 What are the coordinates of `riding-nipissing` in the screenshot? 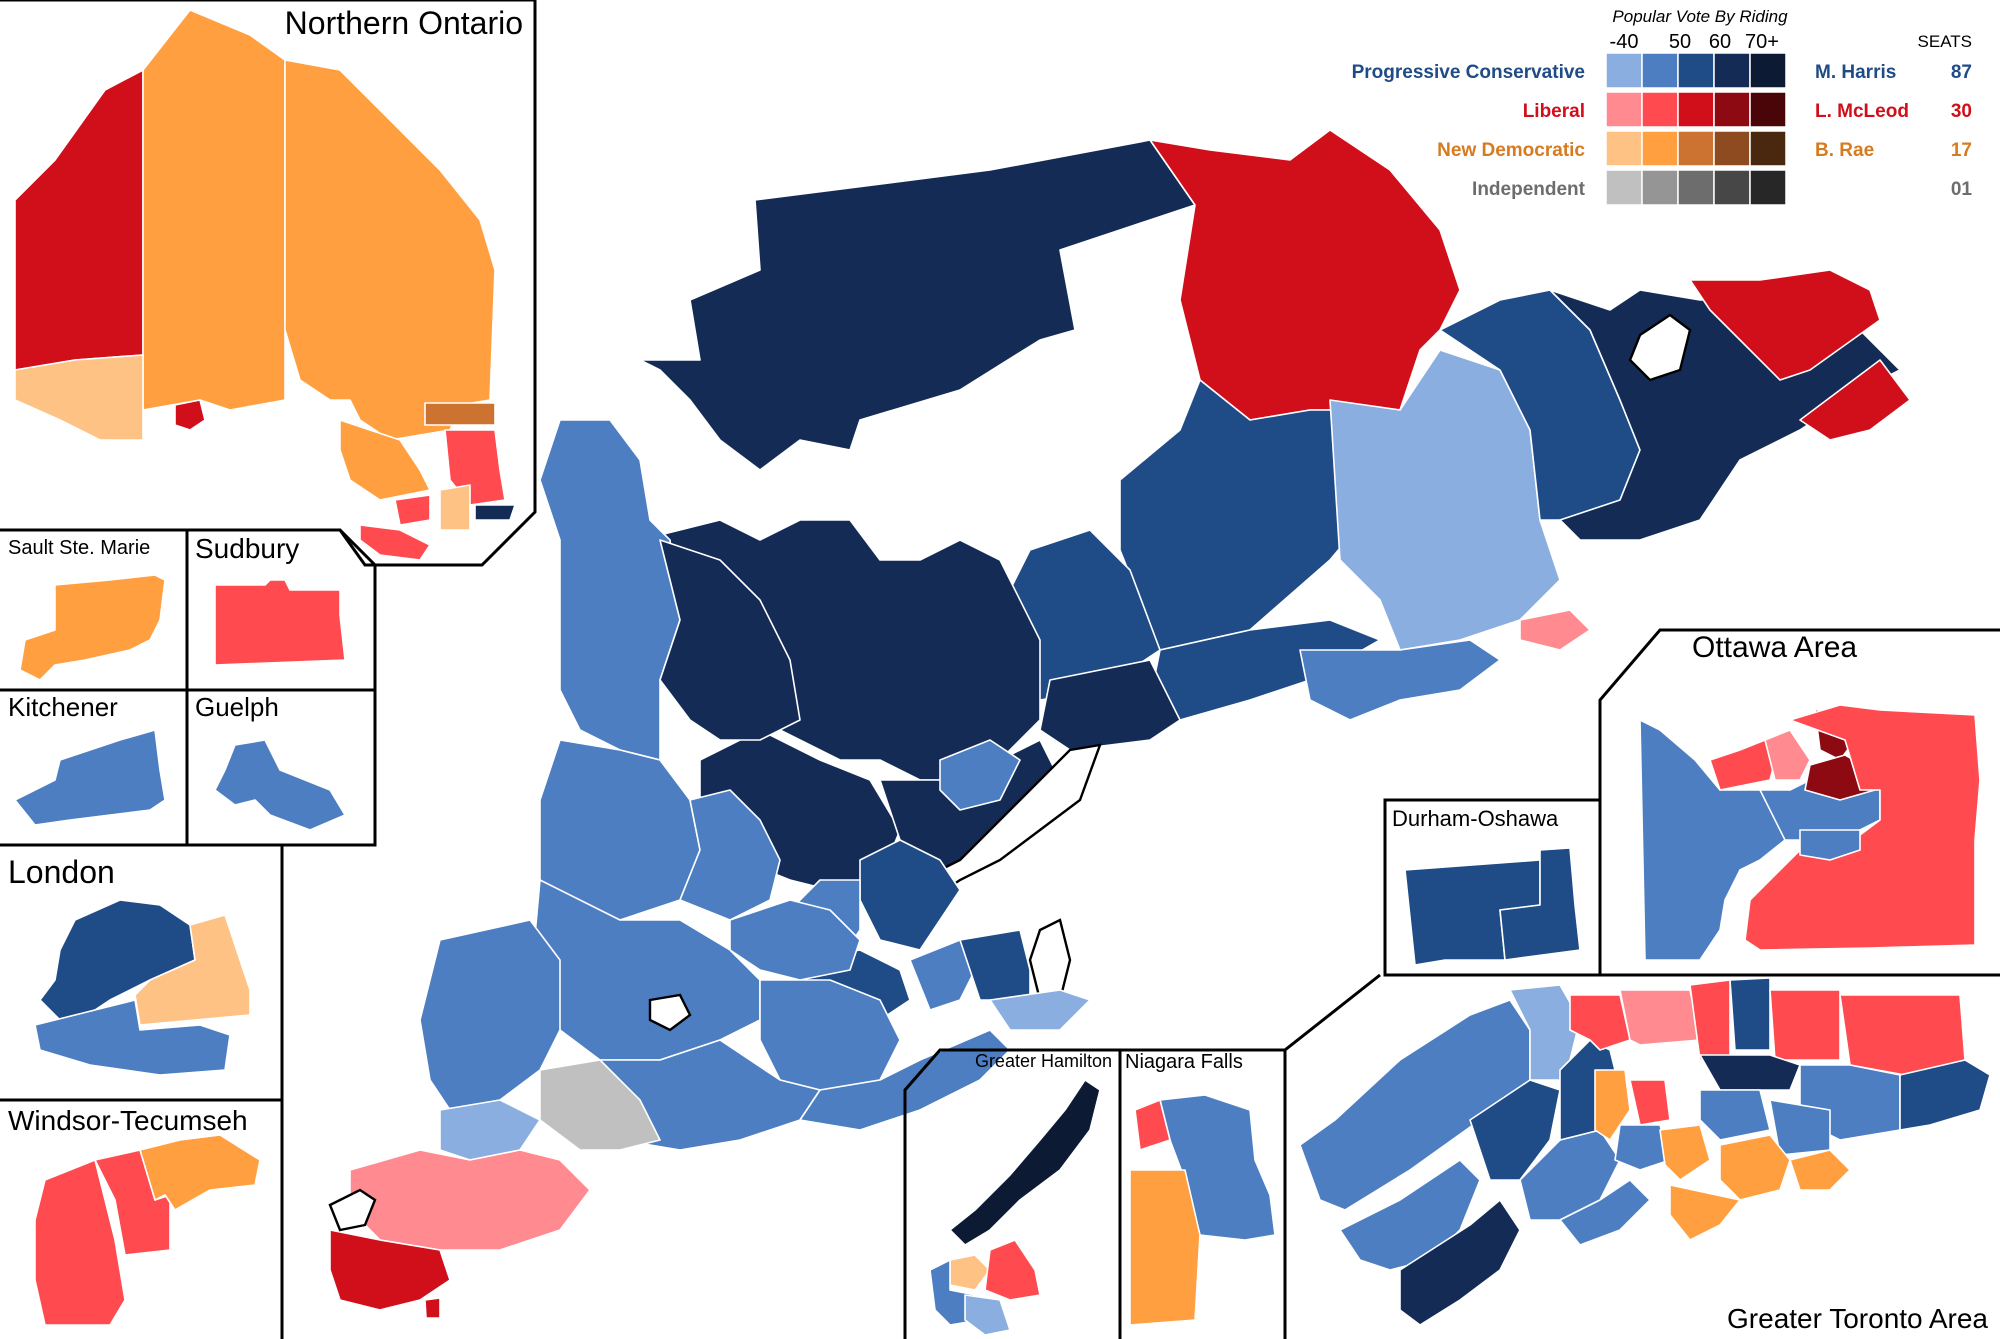 It's located at (495, 512).